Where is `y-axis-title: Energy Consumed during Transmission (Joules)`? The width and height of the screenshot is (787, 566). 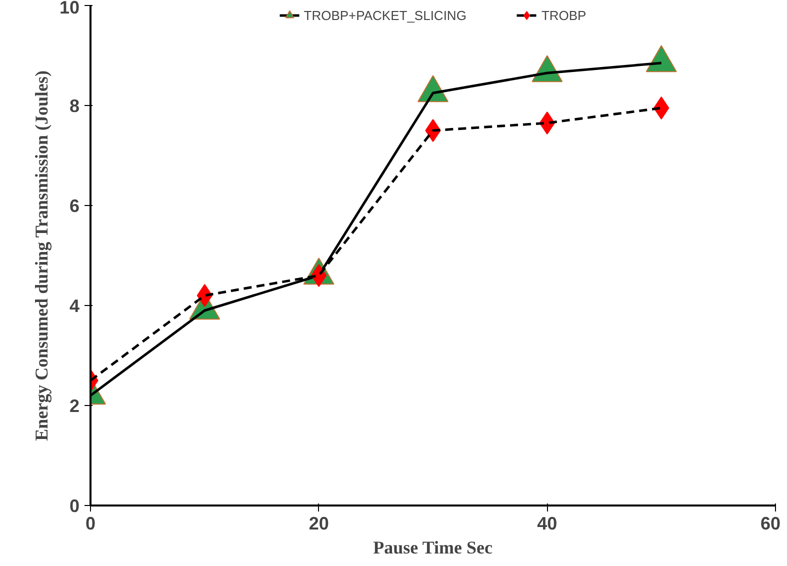
y-axis-title: Energy Consumed during Transmission (Joules) is located at coordinates (41, 255).